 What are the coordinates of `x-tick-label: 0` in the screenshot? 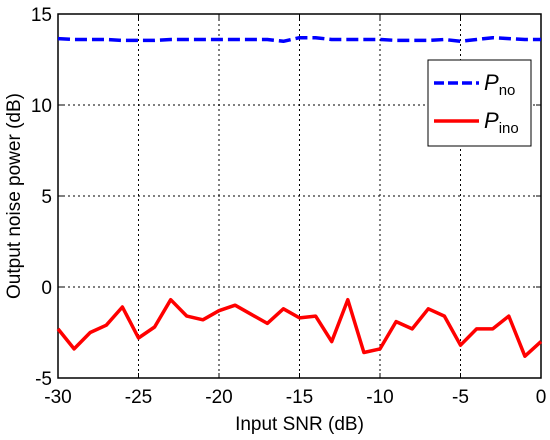 It's located at (541, 397).